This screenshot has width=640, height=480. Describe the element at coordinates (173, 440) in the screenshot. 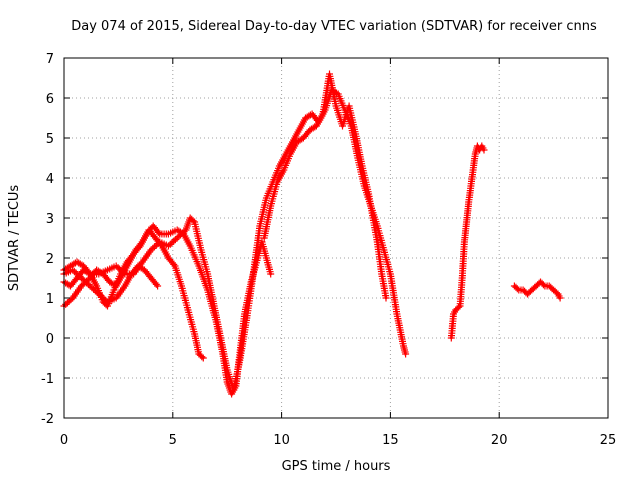

I see `x-tick-label: 5` at that location.